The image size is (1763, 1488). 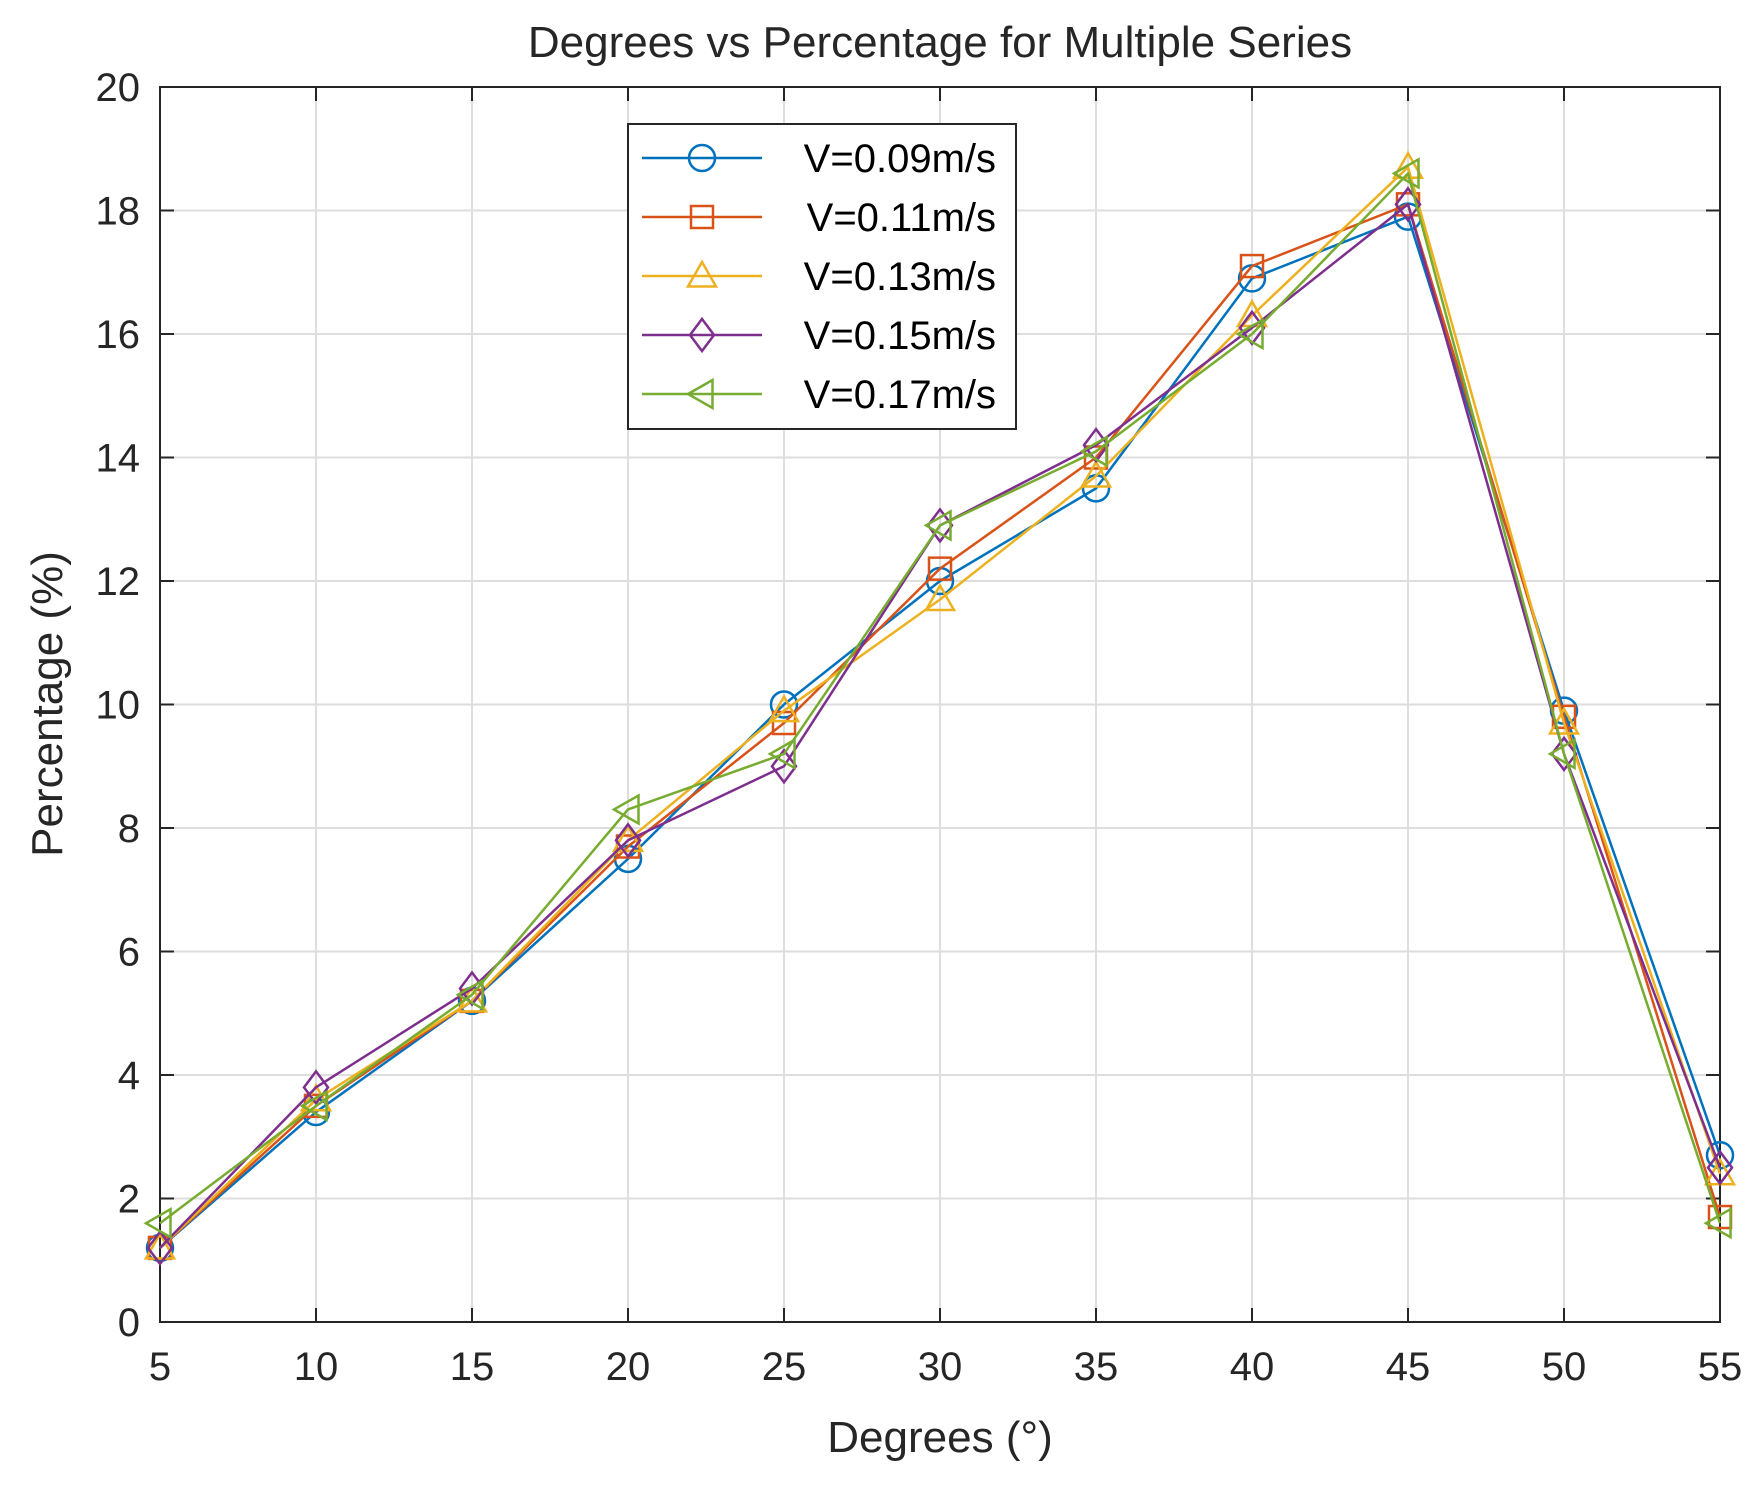 I want to click on y-tick-labels: 0 2 4 6 8 10 12 14 16 18 20, so click(x=118, y=705).